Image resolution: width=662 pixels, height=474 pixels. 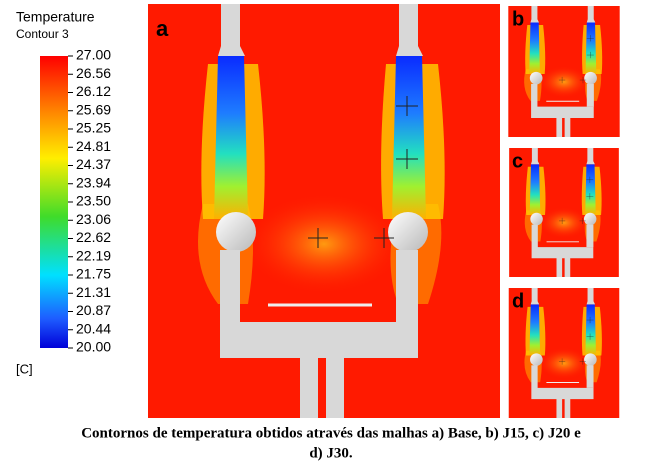 I want to click on tick-label: 20.44, so click(x=93, y=328).